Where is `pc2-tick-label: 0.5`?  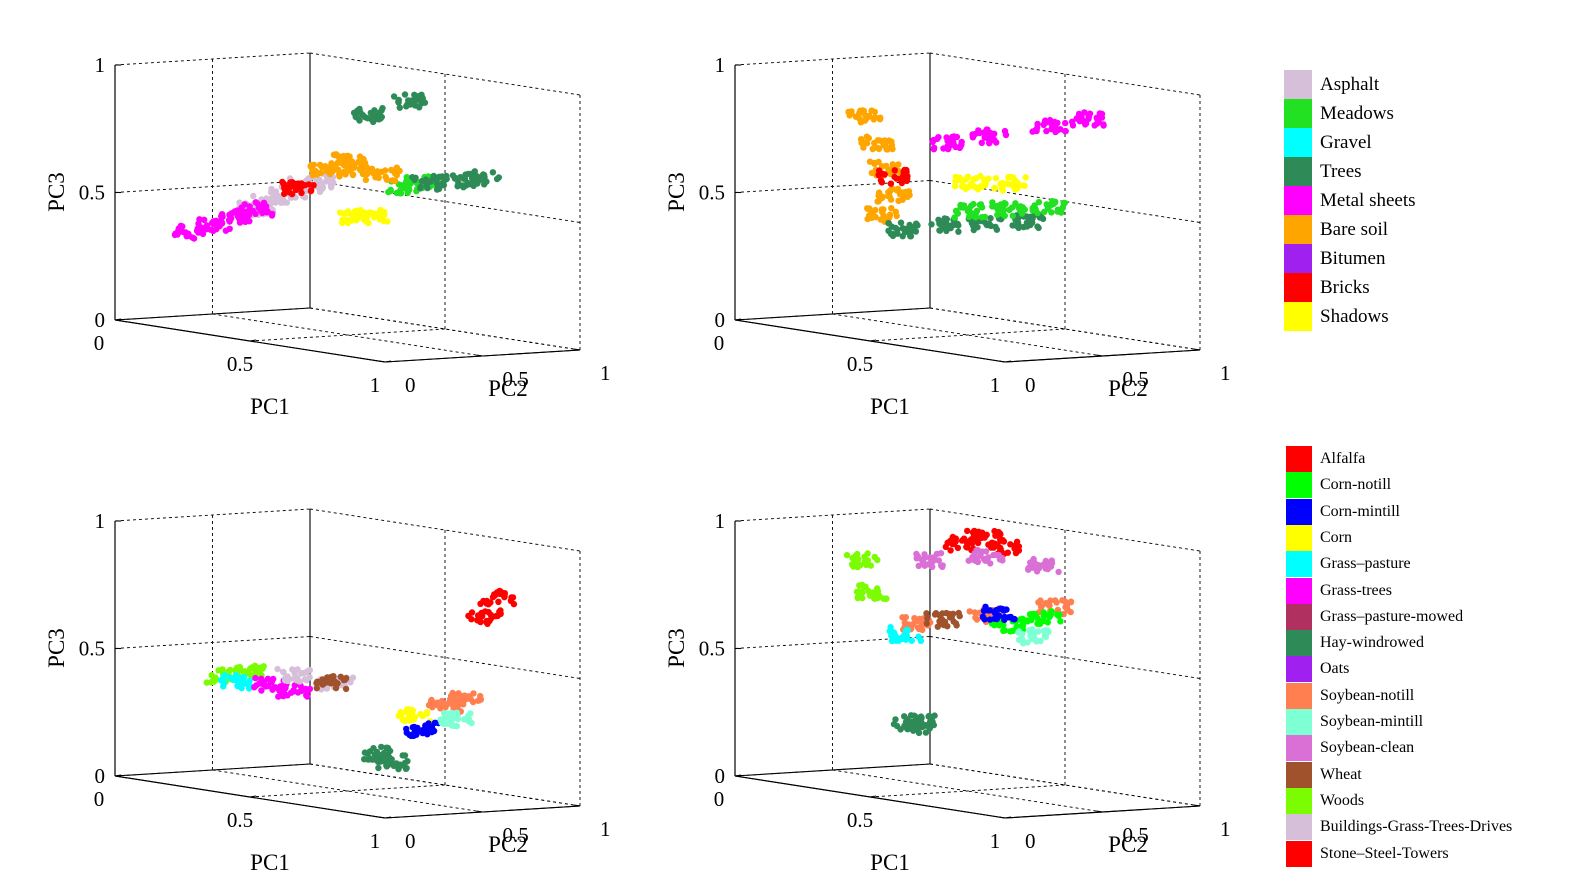 pc2-tick-label: 0.5 is located at coordinates (516, 835).